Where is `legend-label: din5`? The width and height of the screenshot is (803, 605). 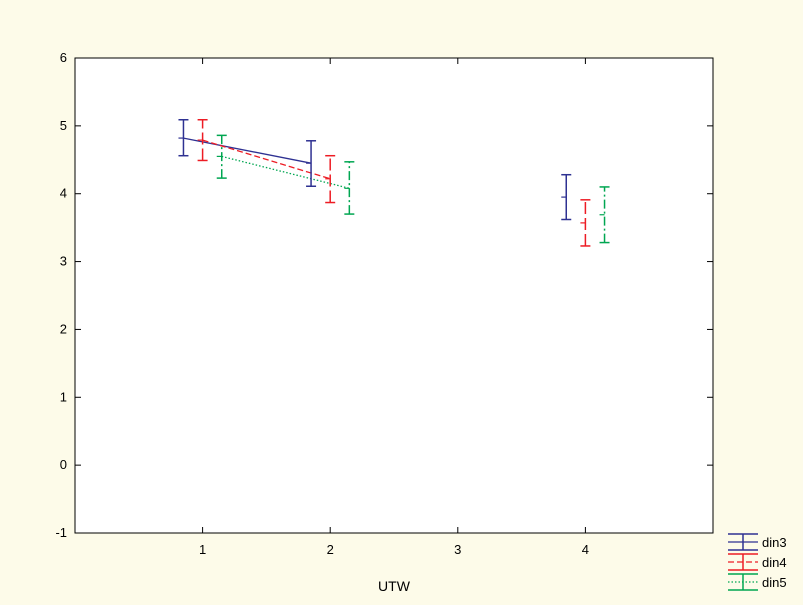
legend-label: din5 is located at coordinates (774, 582).